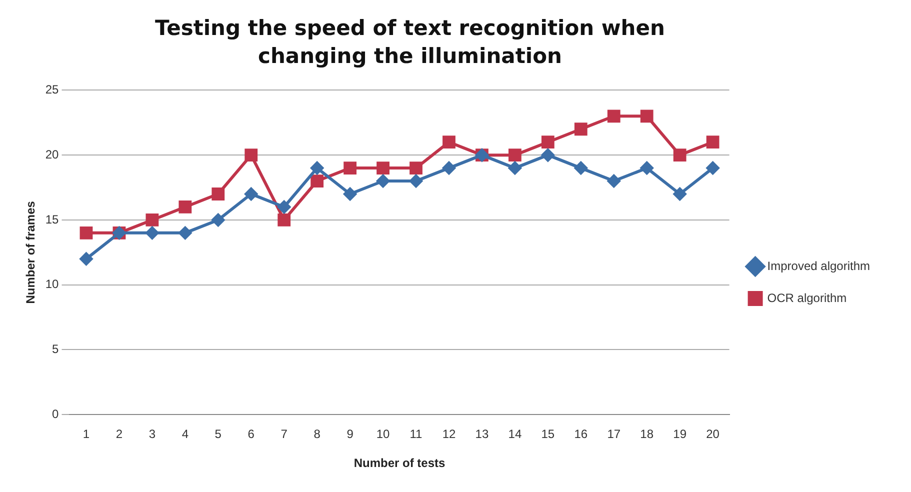 This screenshot has height=492, width=911. What do you see at coordinates (482, 433) in the screenshot?
I see `x-tick-label: 13` at bounding box center [482, 433].